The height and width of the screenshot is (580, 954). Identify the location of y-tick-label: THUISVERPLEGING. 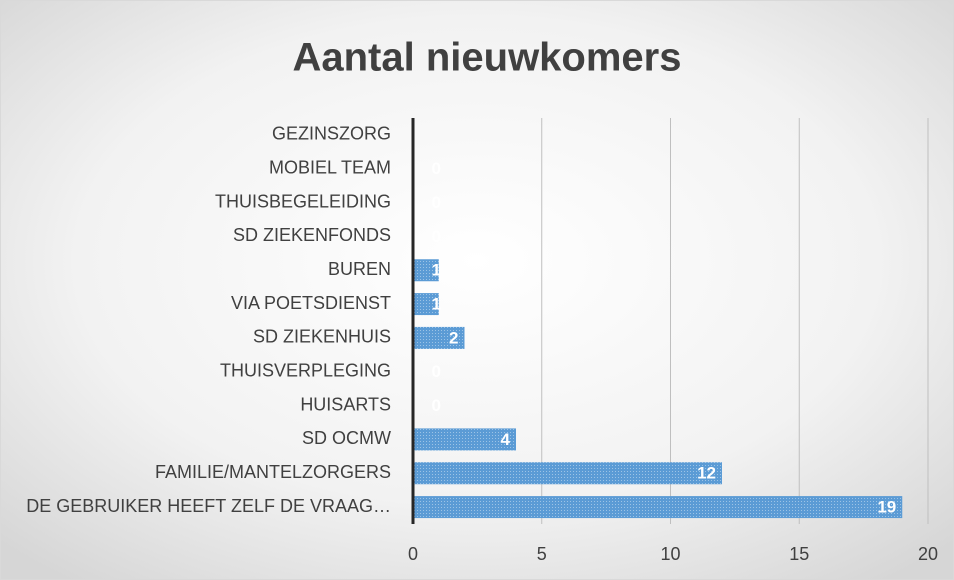
(305, 371).